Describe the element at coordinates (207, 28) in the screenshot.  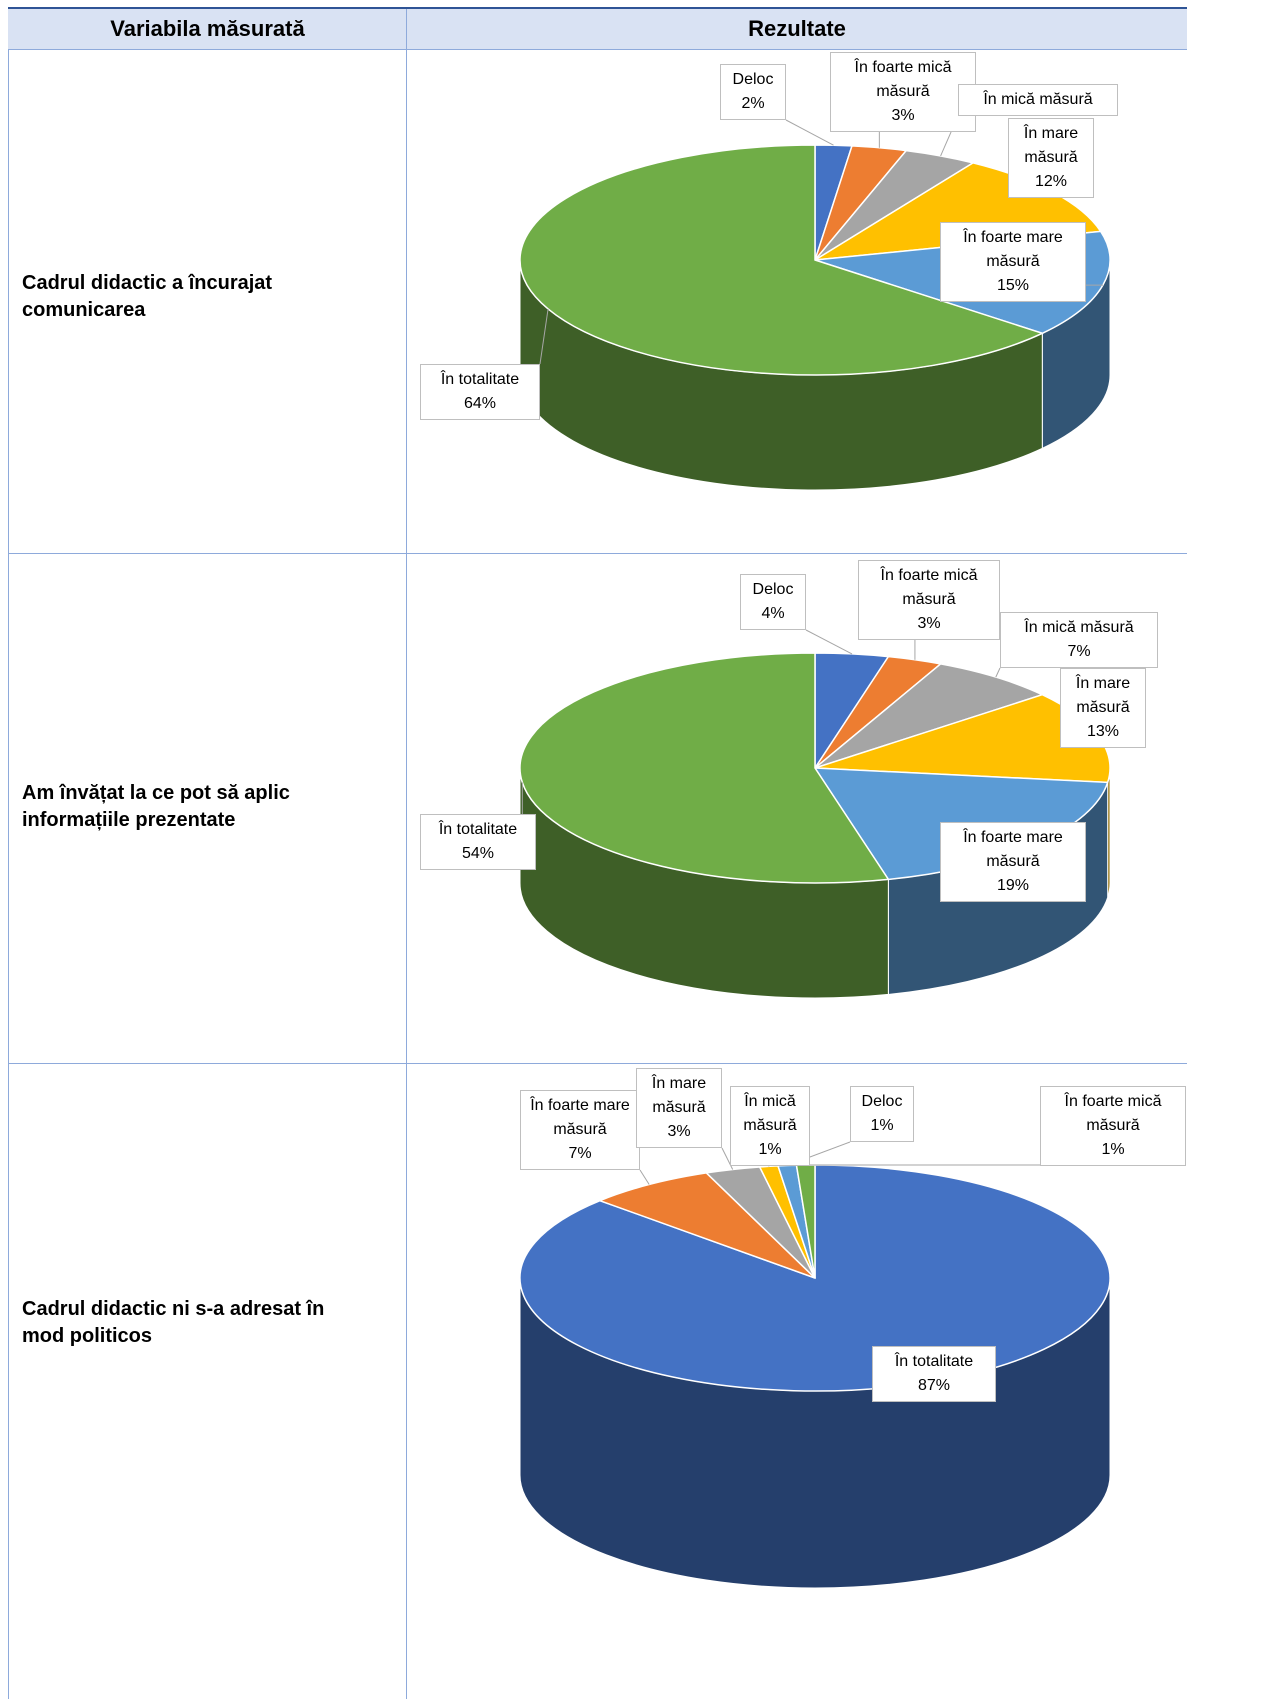
I see `header-cell: Variabila măsurată` at that location.